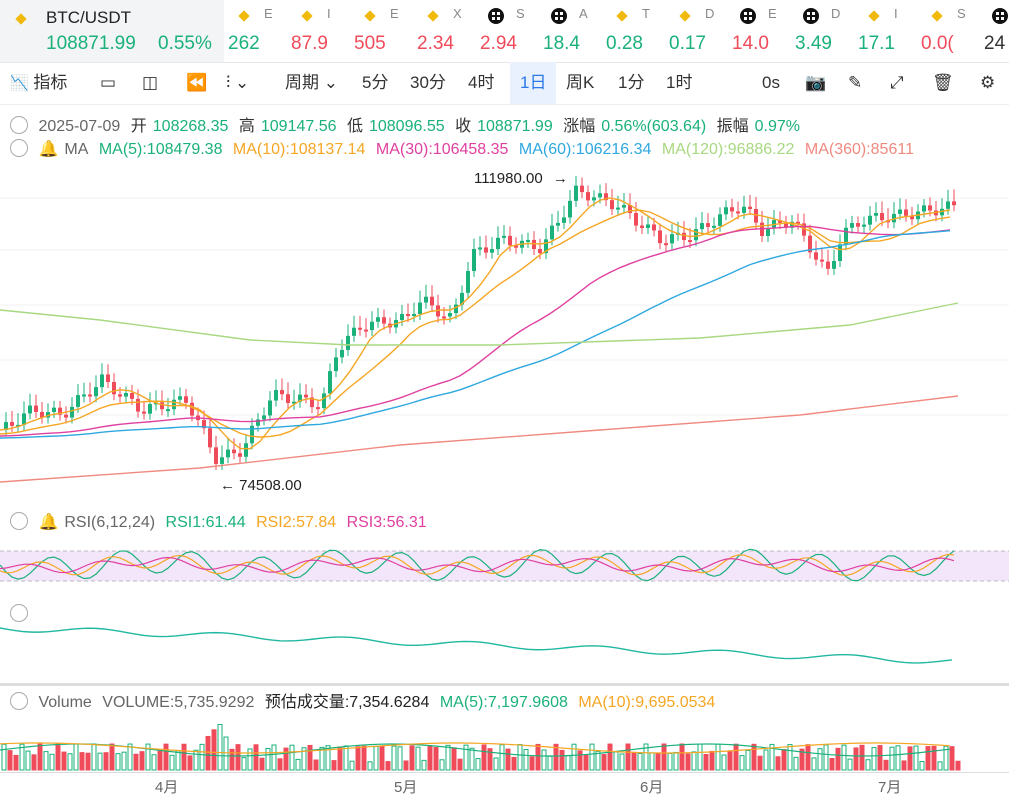 This screenshot has height=805, width=1009. What do you see at coordinates (268, 13) in the screenshot?
I see `ticker-abbr: E` at bounding box center [268, 13].